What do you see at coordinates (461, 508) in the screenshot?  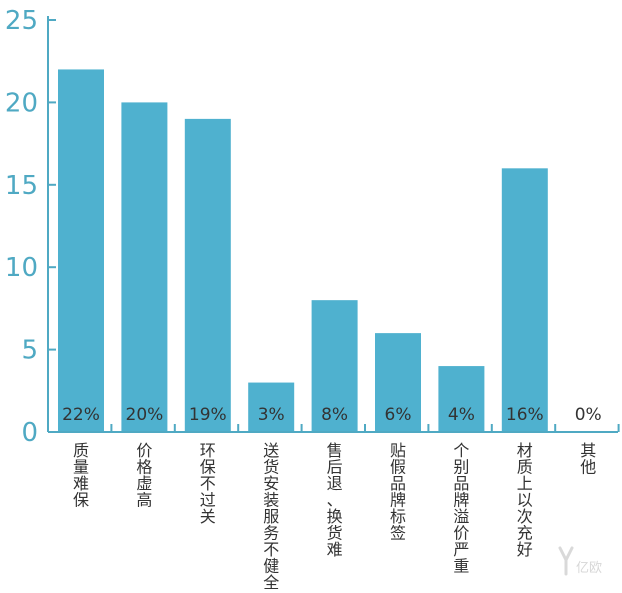 I see `category-label: 个别品牌溢价严重` at bounding box center [461, 508].